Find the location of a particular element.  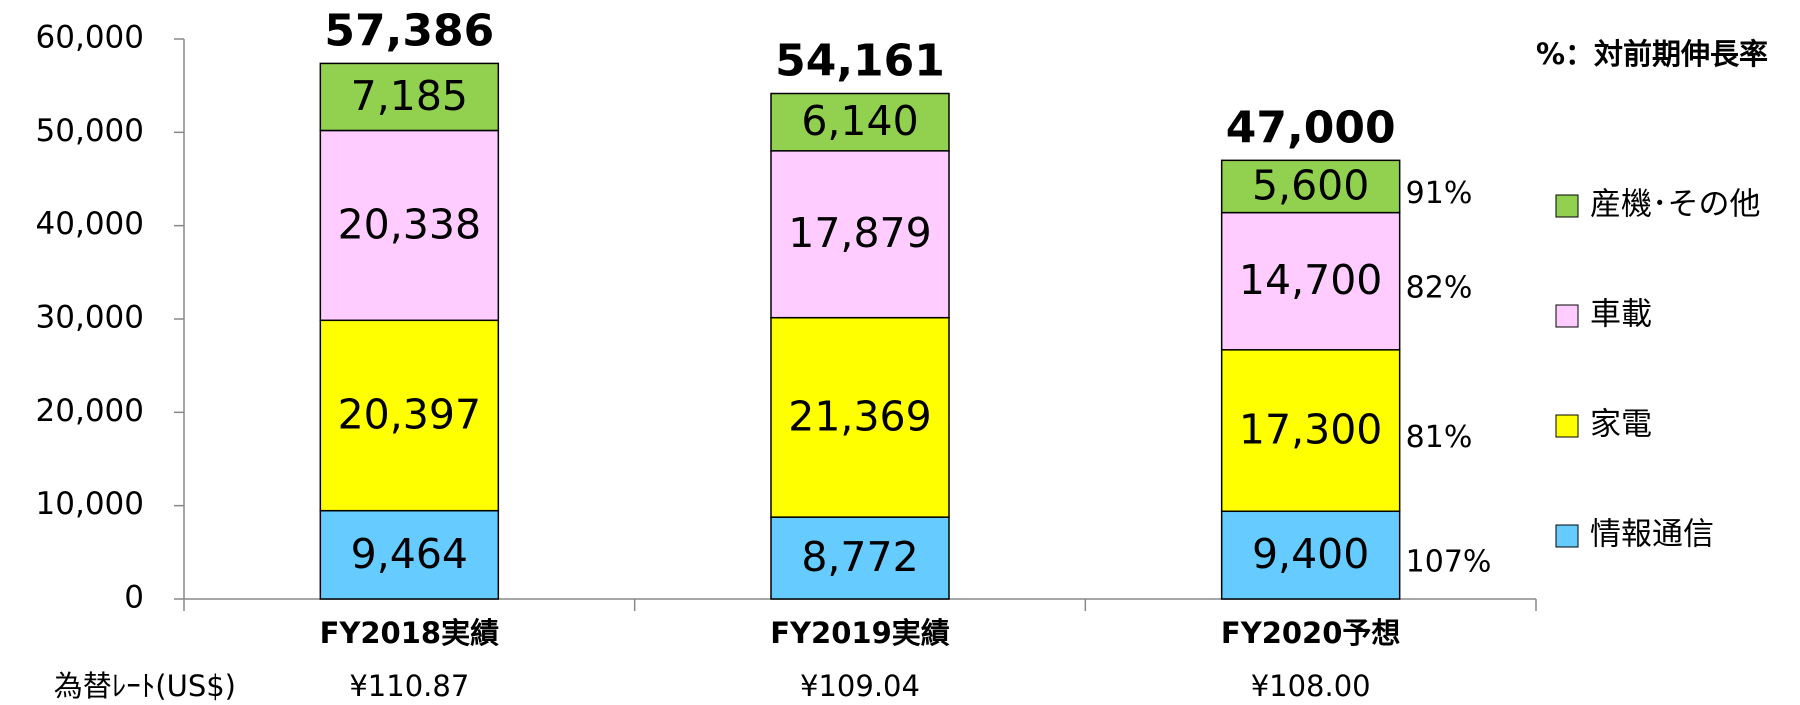

total-label: 47,000 is located at coordinates (1311, 127).